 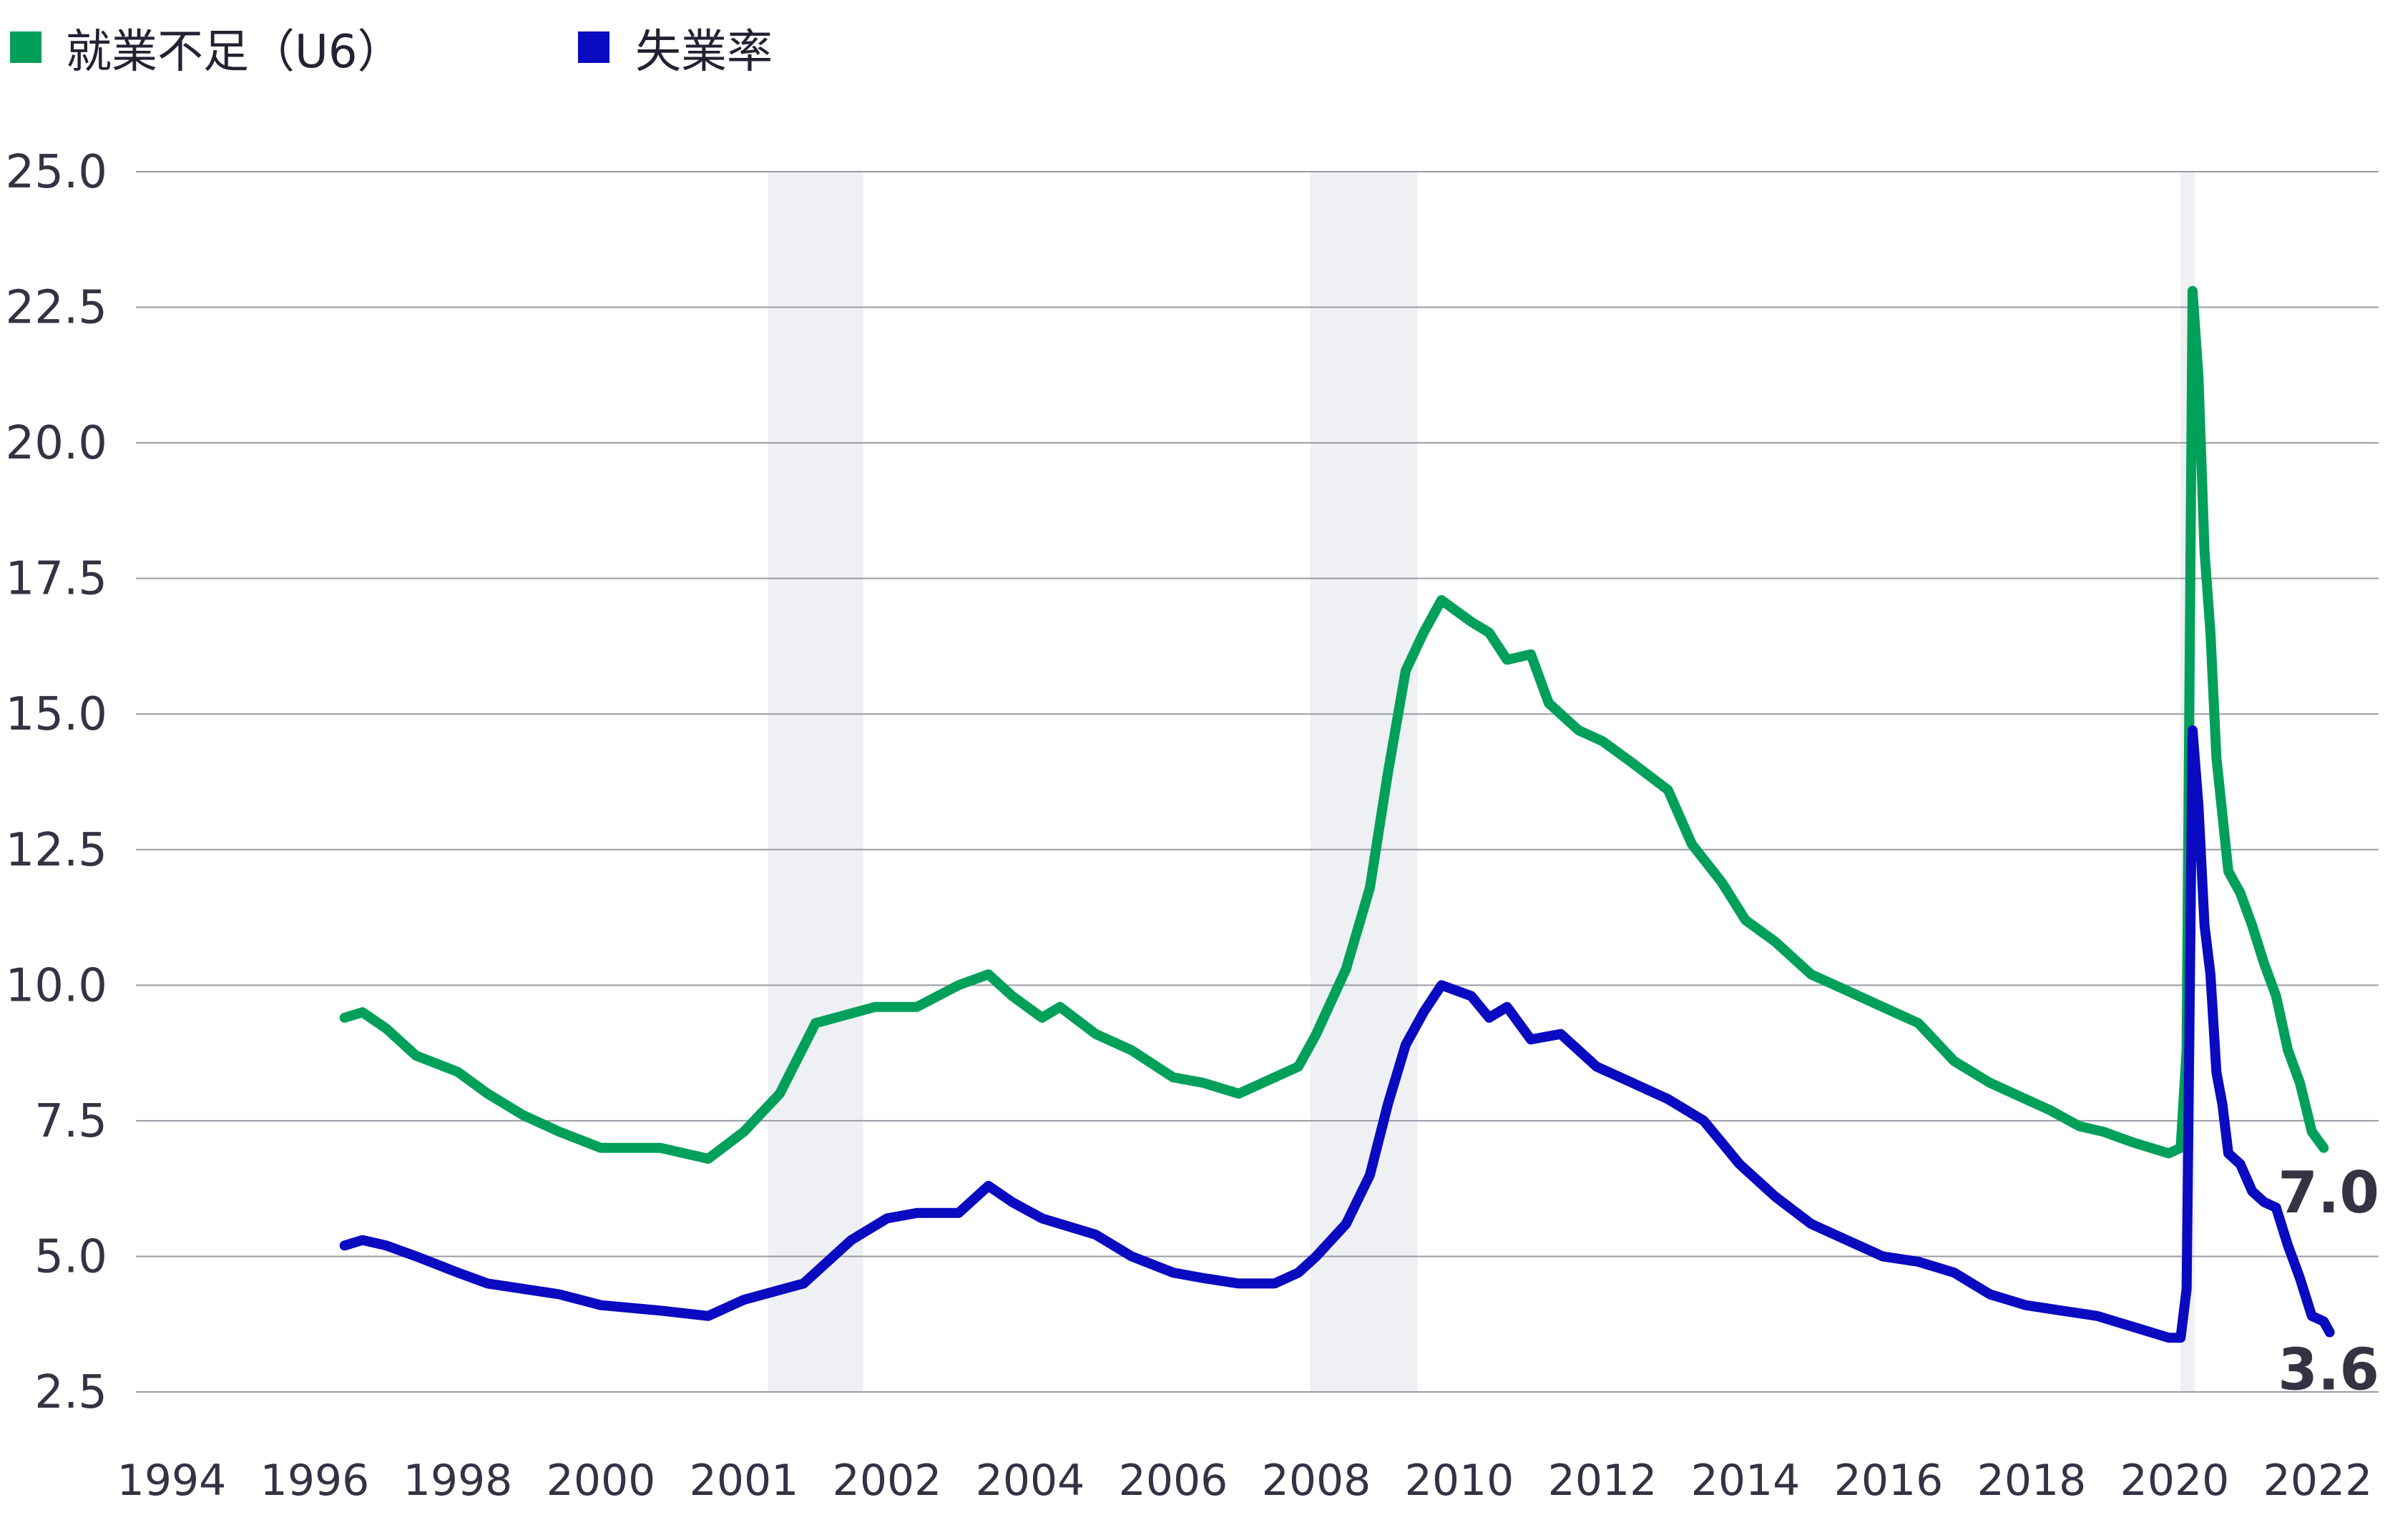 I want to click on x-tick-label: 2020, so click(x=2175, y=1481).